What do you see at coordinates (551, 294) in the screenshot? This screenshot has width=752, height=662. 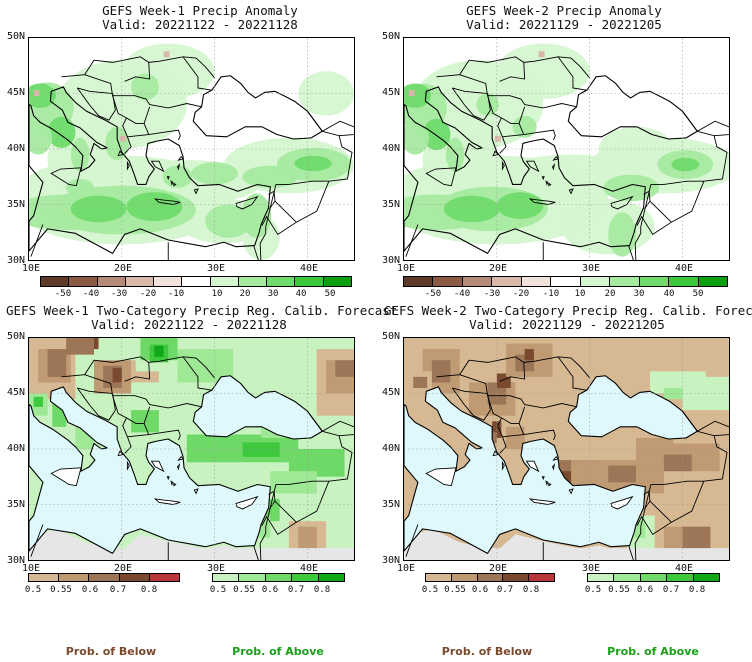 I see `colorbar-label: -10` at bounding box center [551, 294].